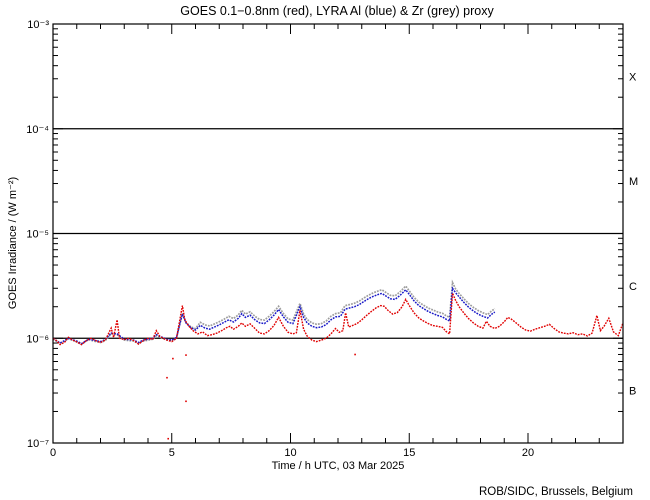  Describe the element at coordinates (528, 453) in the screenshot. I see `x-tick-label-20: 20` at that location.